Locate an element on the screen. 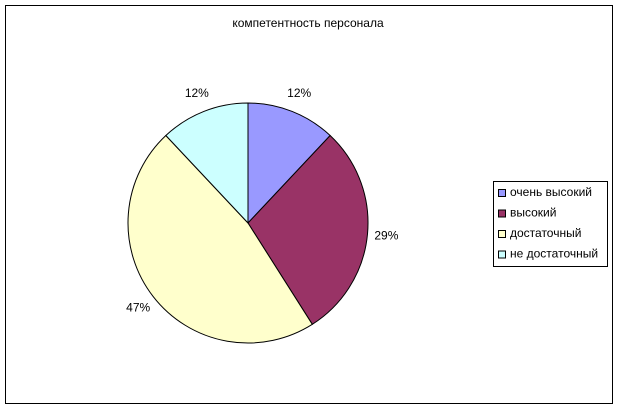 This screenshot has height=409, width=618. data-label: 47% is located at coordinates (138, 307).